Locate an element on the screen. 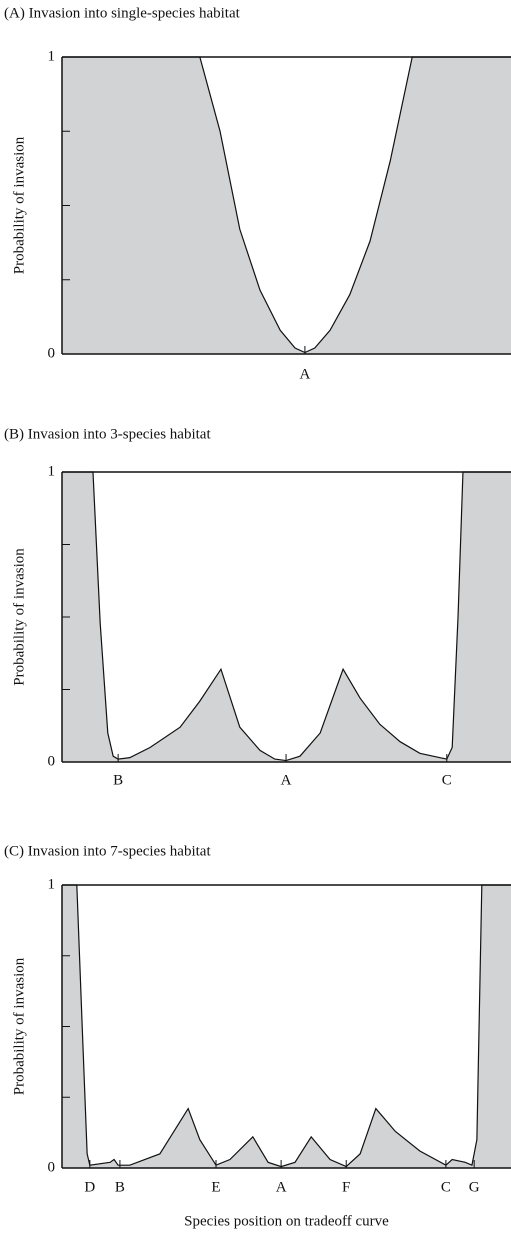 The image size is (511, 1239). chart-title: (C) Invasion into 7-species habitat is located at coordinates (107, 851).